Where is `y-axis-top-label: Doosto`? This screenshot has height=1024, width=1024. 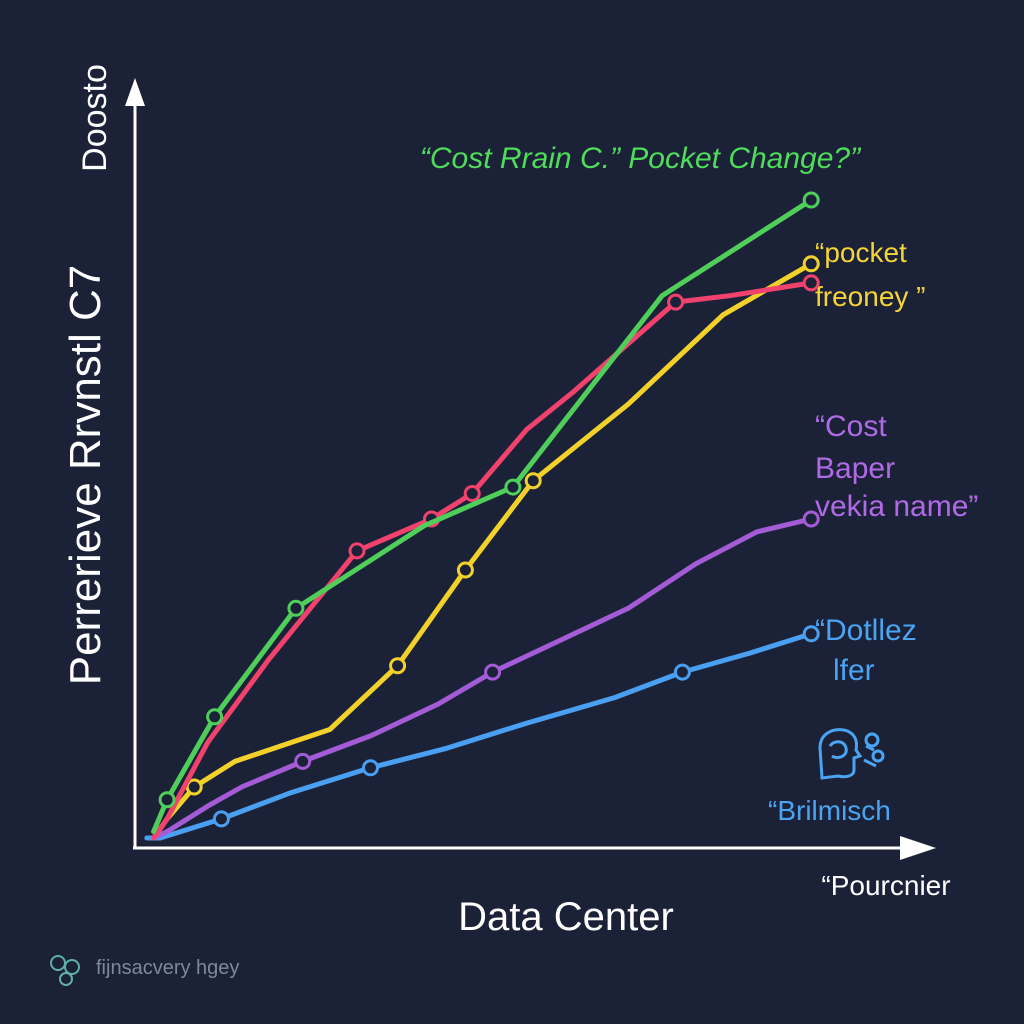
y-axis-top-label: Doosto is located at coordinates (95, 118).